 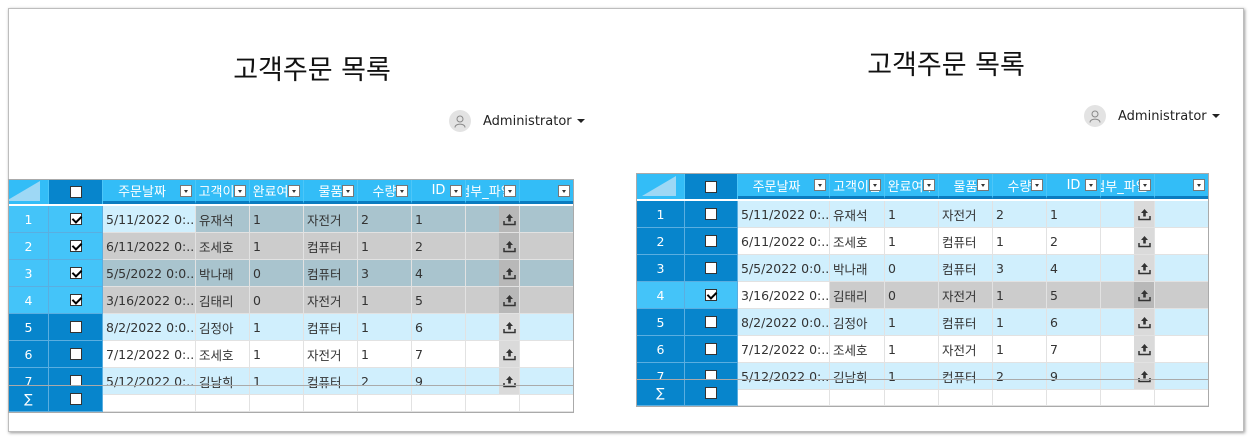 I want to click on table-row: 1 5/11/2022 0:... 유재석 1 자전거 2 1, so click(x=291, y=219).